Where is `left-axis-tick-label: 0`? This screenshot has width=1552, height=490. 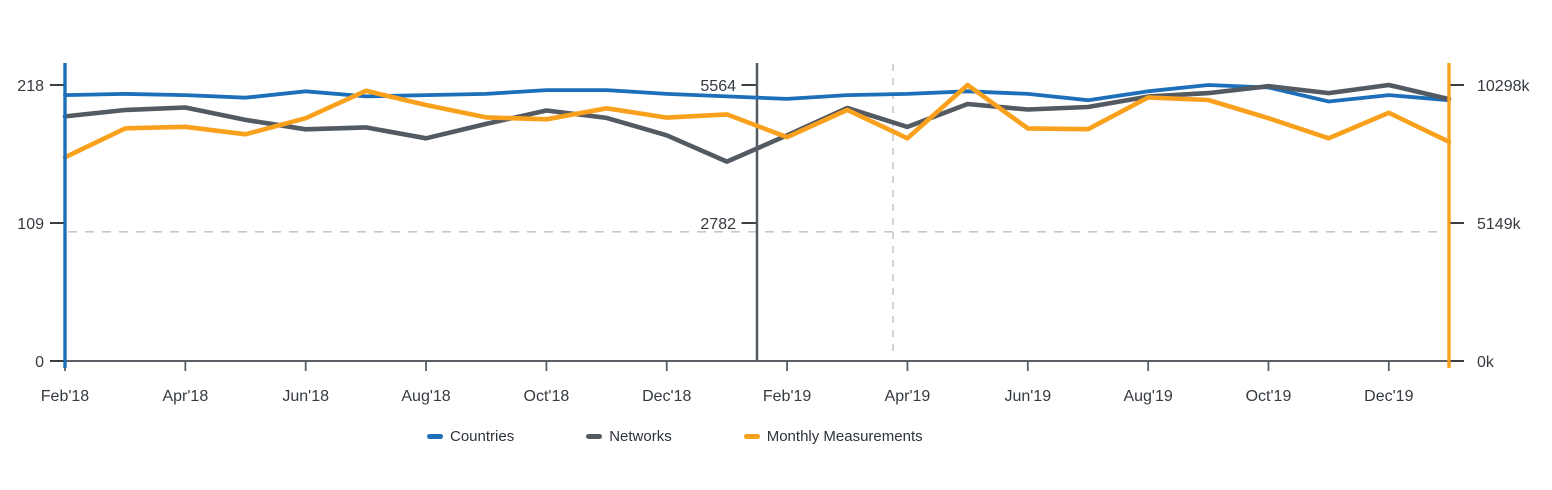
left-axis-tick-label: 0 is located at coordinates (39, 362).